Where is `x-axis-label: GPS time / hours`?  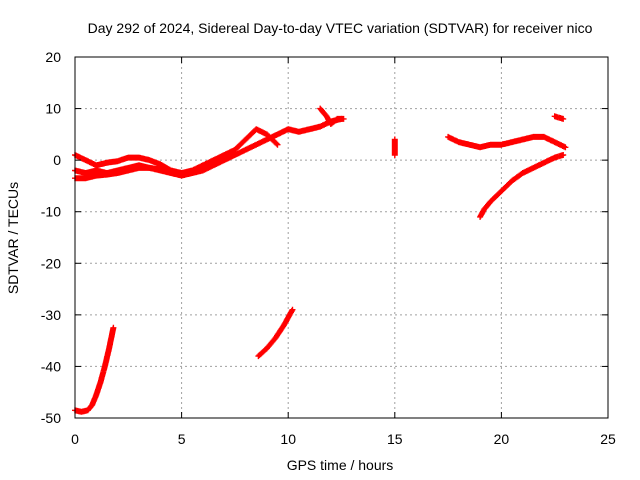 x-axis-label: GPS time / hours is located at coordinates (340, 465).